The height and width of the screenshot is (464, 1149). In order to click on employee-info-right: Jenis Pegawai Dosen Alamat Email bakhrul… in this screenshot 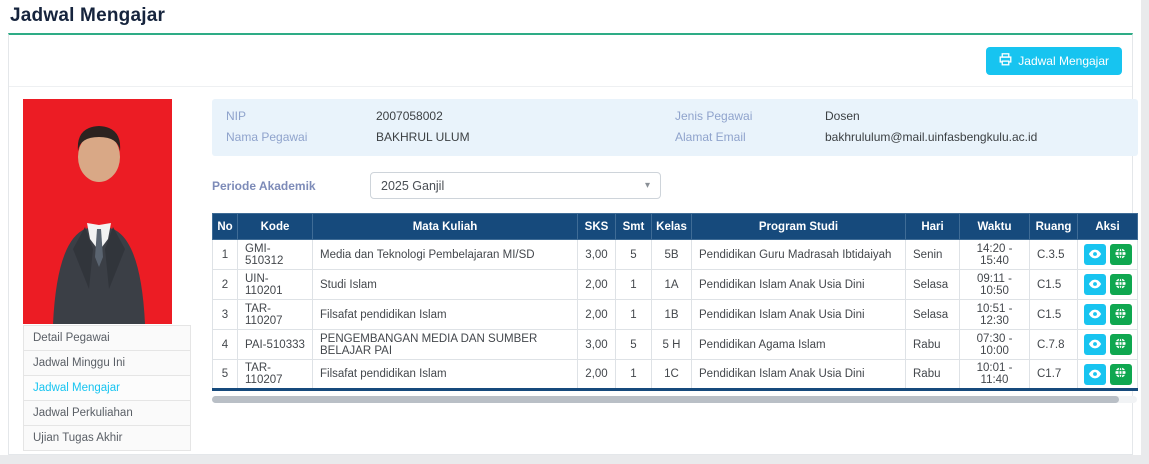, I will do `click(899, 126)`.